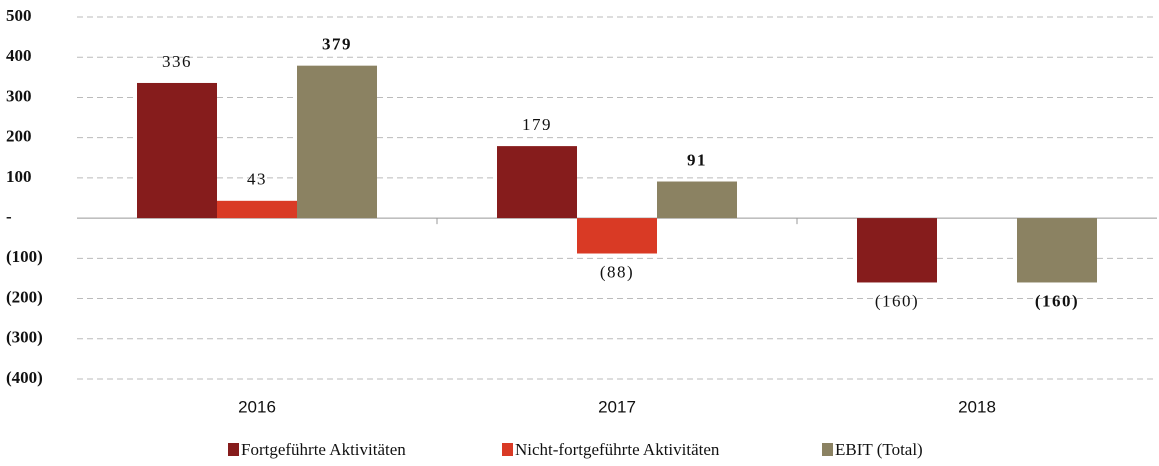 The image size is (1159, 466). I want to click on value-label: (88), so click(617, 271).